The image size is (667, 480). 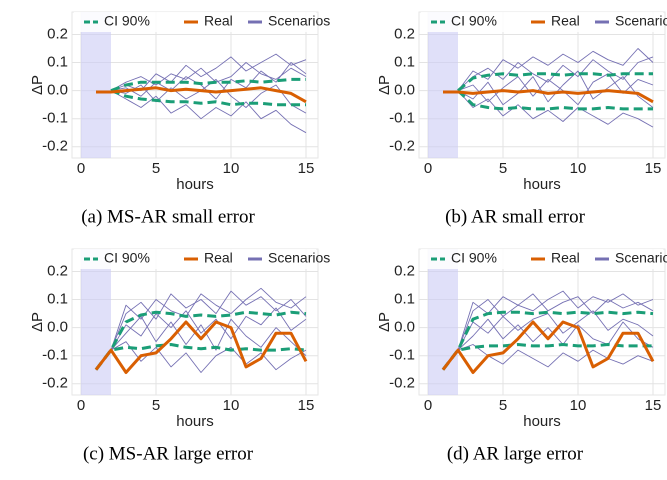 I want to click on caption: (c) MS-AR large error, so click(x=168, y=453).